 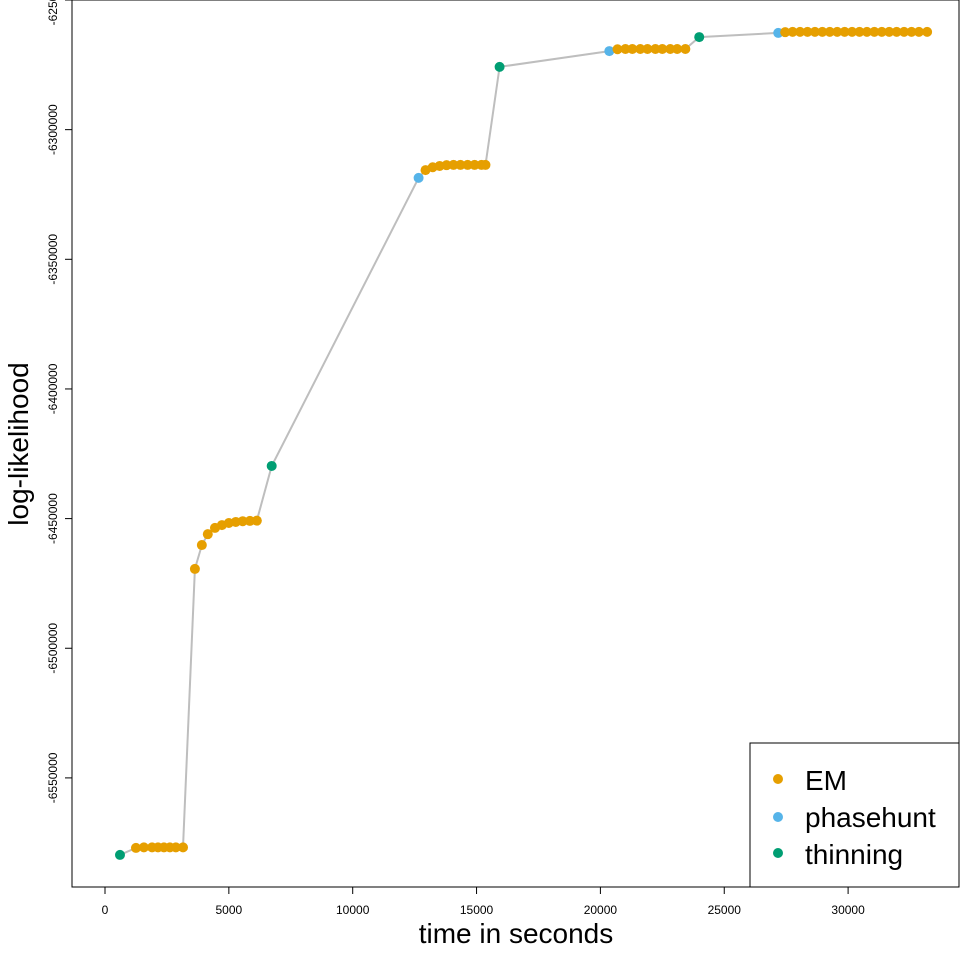 I want to click on y-tick-label: -6400000, so click(x=53, y=388).